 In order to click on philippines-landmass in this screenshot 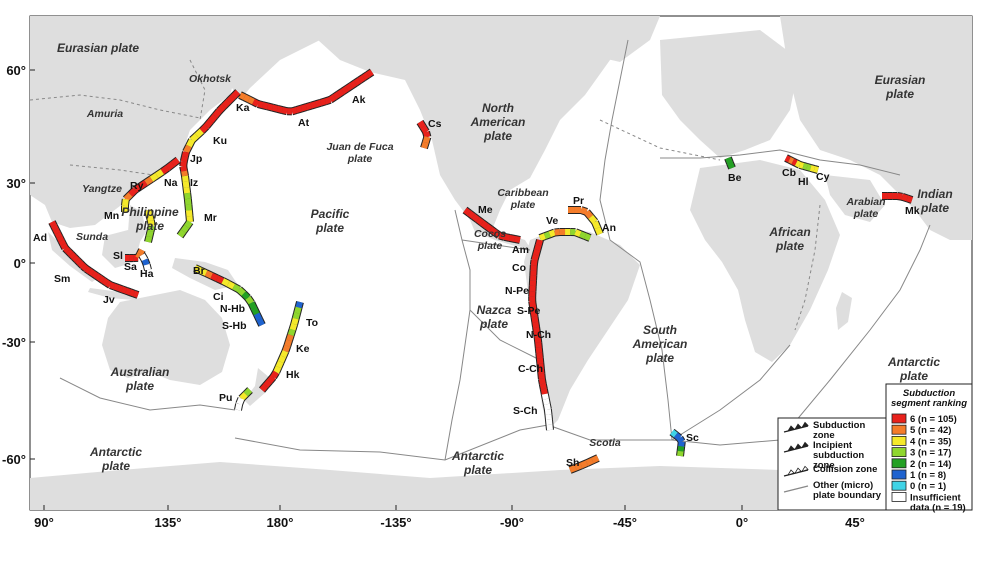, I will do `click(137, 225)`.